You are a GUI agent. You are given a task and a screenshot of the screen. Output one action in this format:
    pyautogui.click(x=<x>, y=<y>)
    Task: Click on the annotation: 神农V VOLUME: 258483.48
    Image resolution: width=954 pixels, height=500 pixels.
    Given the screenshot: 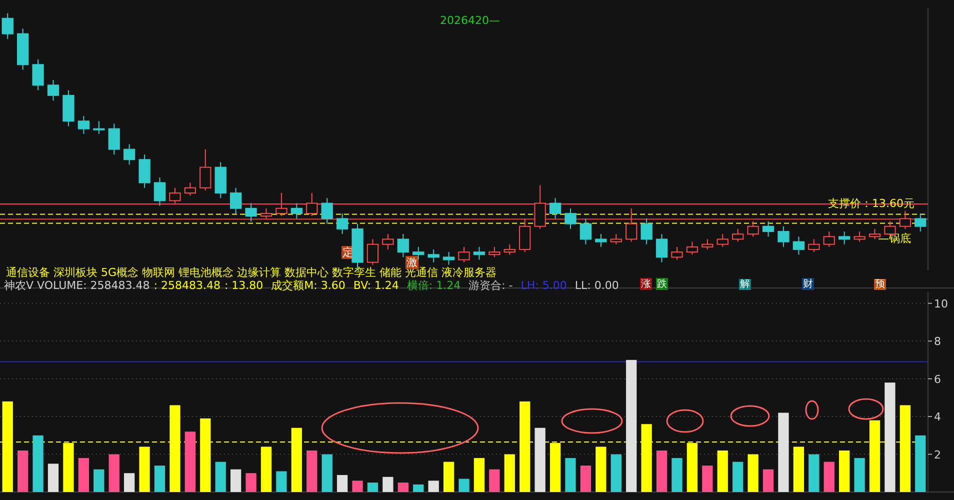 What is the action you would take?
    pyautogui.click(x=77, y=285)
    